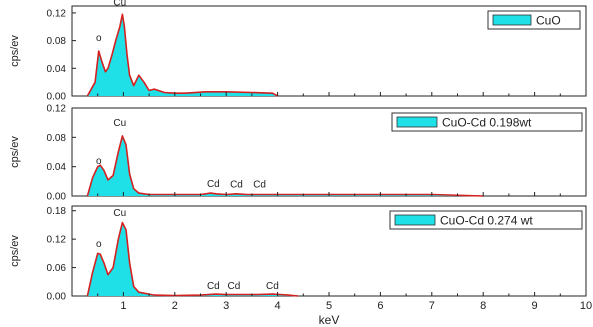  Describe the element at coordinates (417, 122) in the screenshot. I see `panel-2-legend-swatch` at that location.